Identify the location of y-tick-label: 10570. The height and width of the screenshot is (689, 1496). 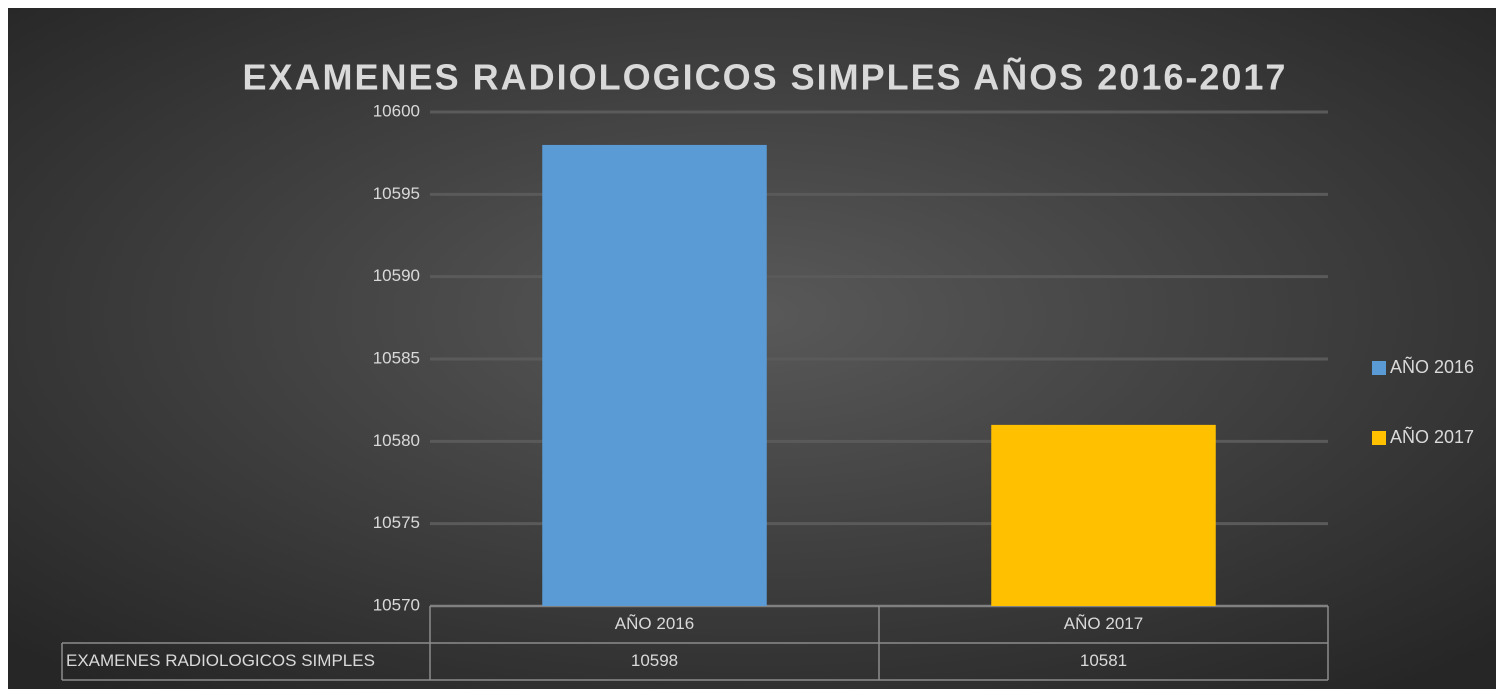
(396, 604).